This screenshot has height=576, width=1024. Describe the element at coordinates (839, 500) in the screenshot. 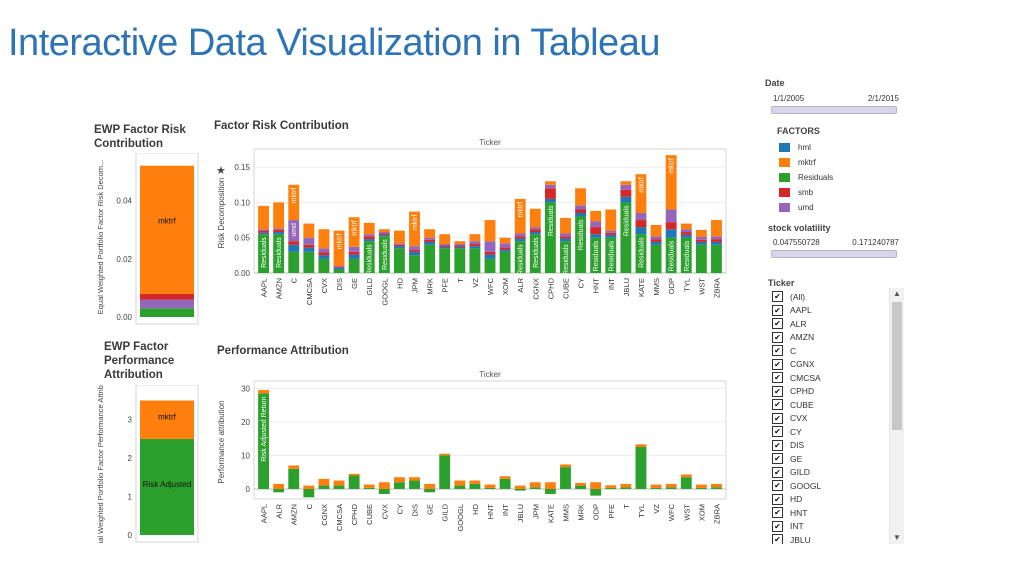

I see `ticker-item: ✔ HD` at that location.